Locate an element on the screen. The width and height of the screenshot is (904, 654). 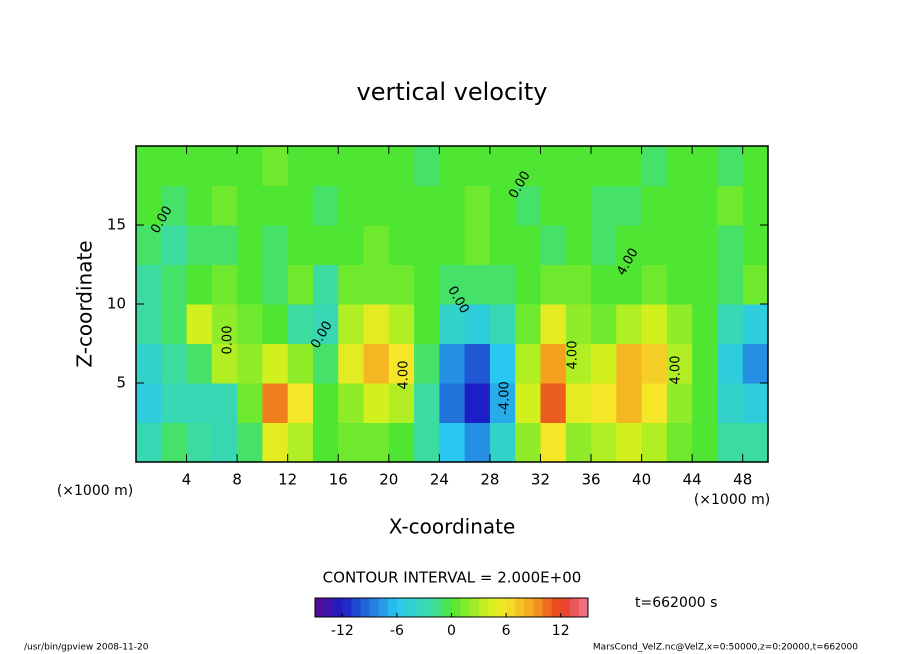
contour-label: 0.00 is located at coordinates (228, 340).